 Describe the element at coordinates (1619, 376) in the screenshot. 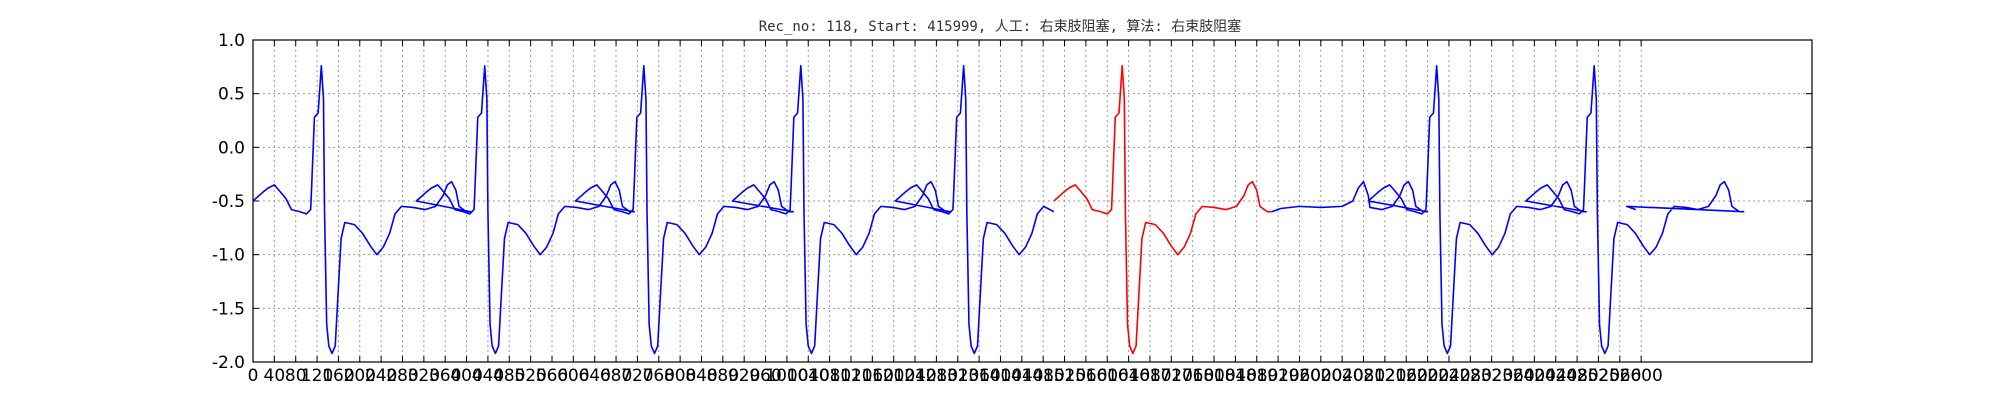

I see `x-tick-label: 2560` at that location.